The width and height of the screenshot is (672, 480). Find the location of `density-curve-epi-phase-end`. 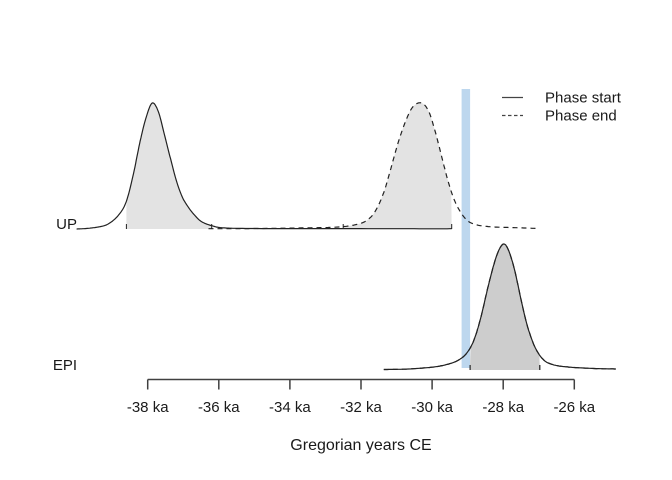

density-curve-epi-phase-end is located at coordinates (499, 307).